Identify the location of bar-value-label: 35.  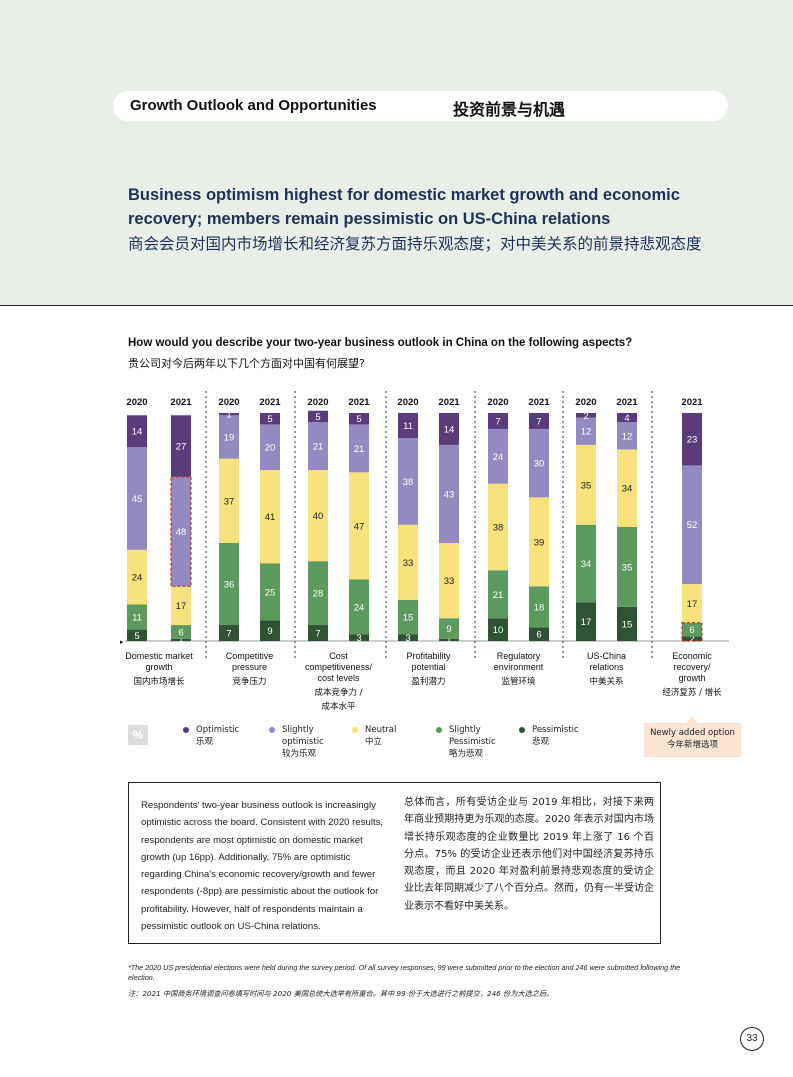
(627, 567).